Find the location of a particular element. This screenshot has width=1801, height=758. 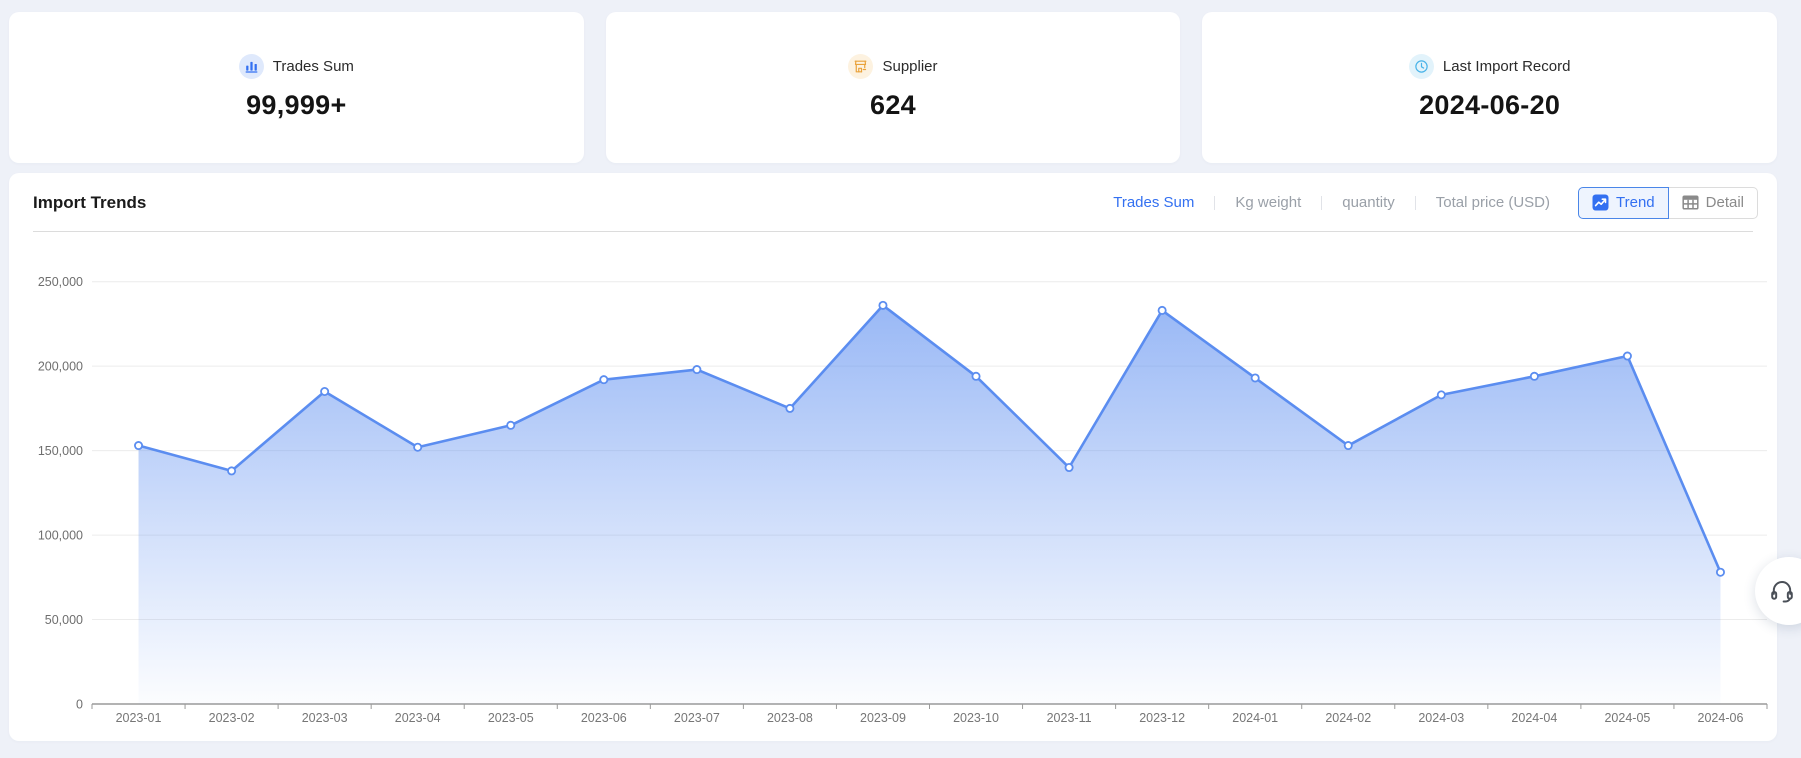

svg-text: 2023-10 is located at coordinates (976, 718).